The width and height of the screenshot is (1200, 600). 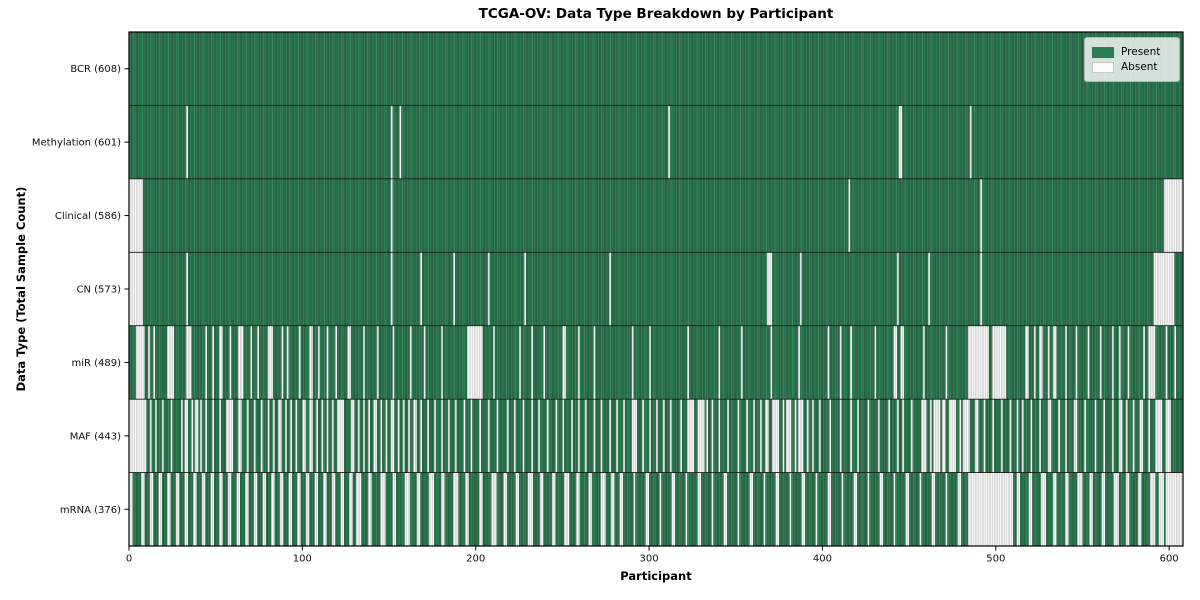 I want to click on present-cells-BCR, so click(x=656, y=69).